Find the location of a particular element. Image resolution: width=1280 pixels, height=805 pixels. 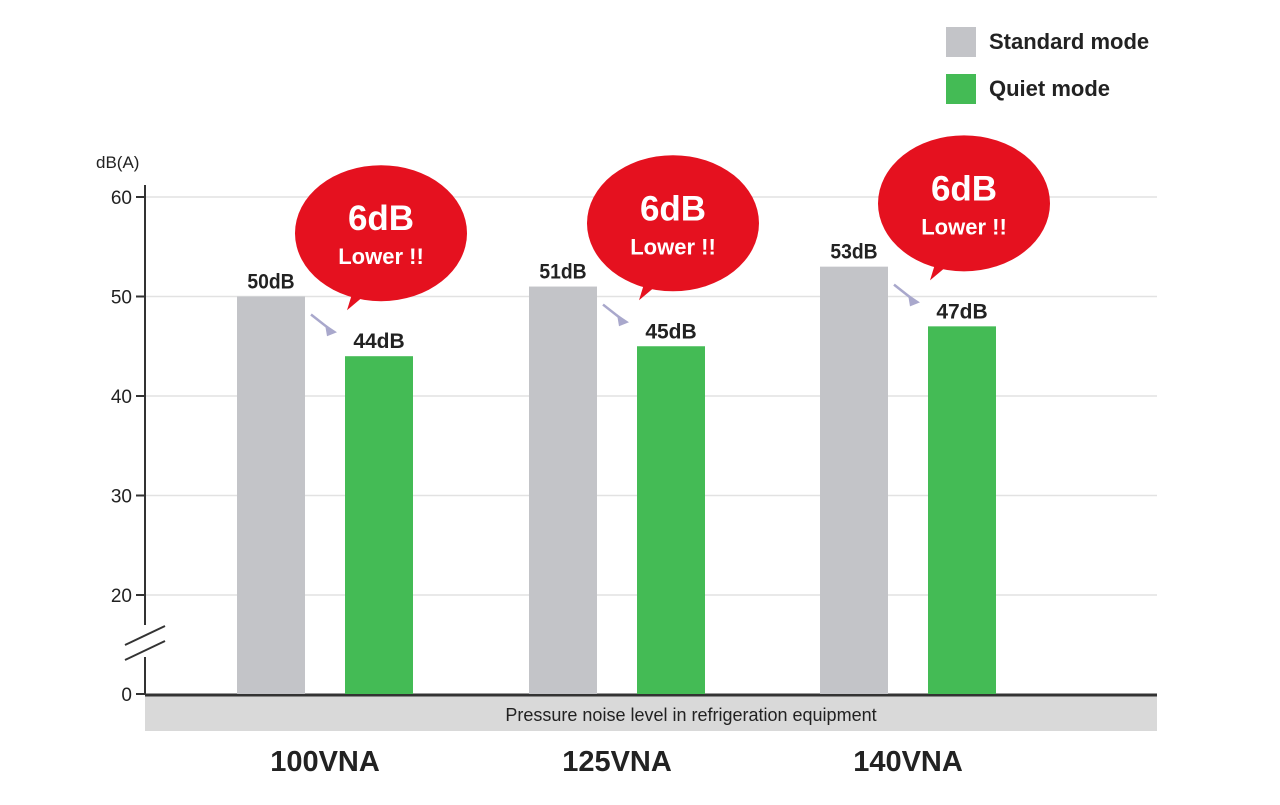

bar-quiet-125VNA is located at coordinates (671, 520).